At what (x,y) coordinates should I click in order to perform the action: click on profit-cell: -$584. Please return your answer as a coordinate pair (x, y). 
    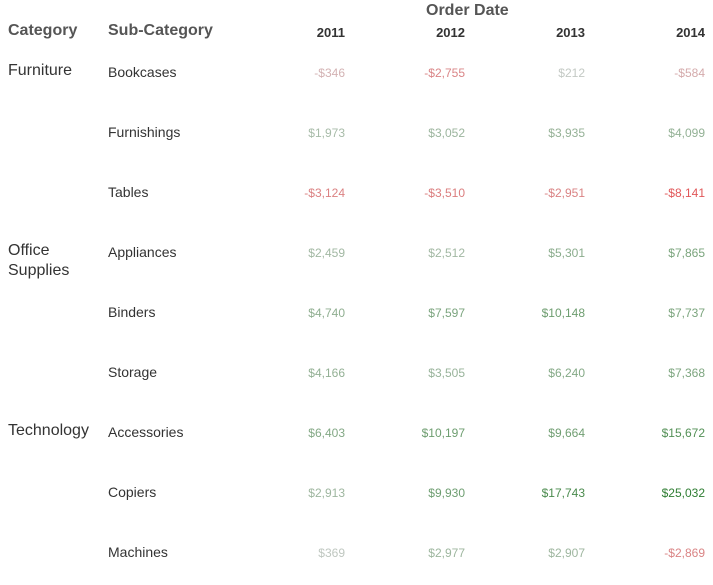
    Looking at the image, I should click on (689, 73).